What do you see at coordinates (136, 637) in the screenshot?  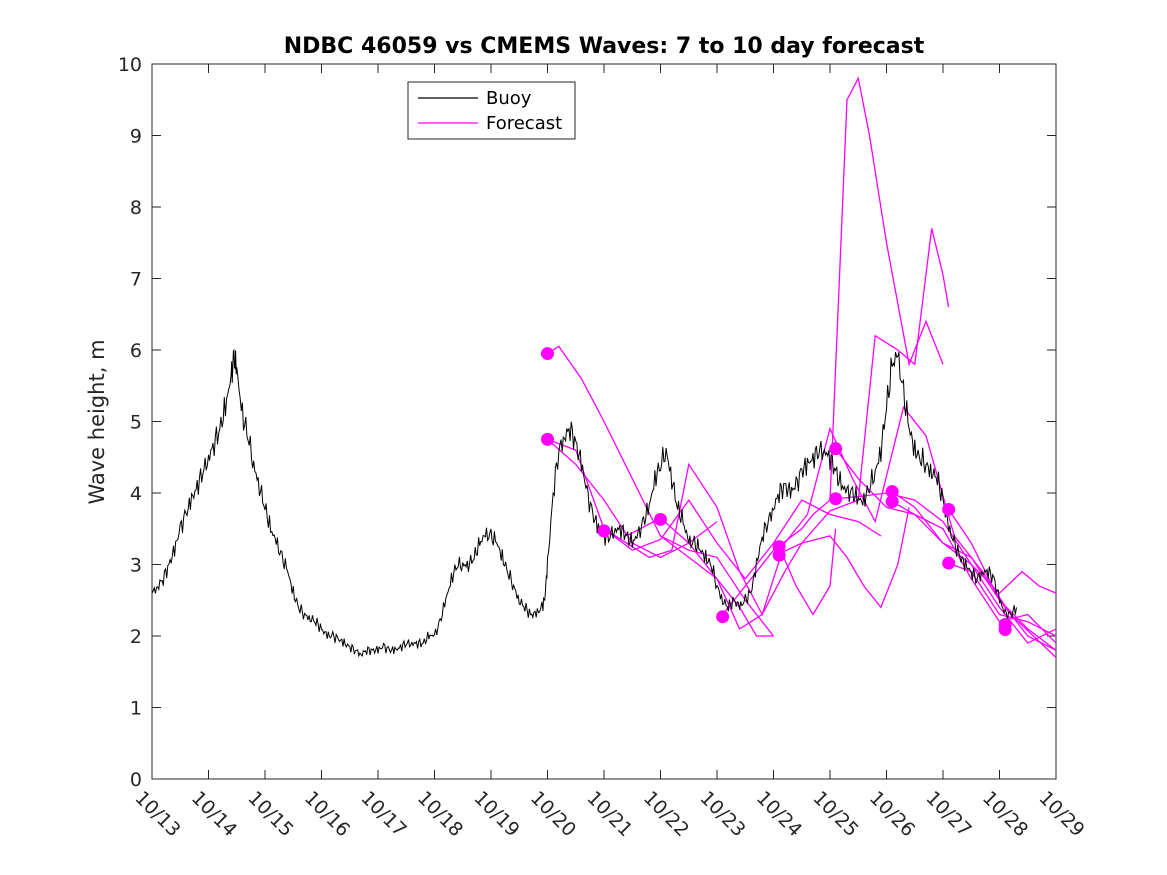 I see `y-tick-label: 2` at bounding box center [136, 637].